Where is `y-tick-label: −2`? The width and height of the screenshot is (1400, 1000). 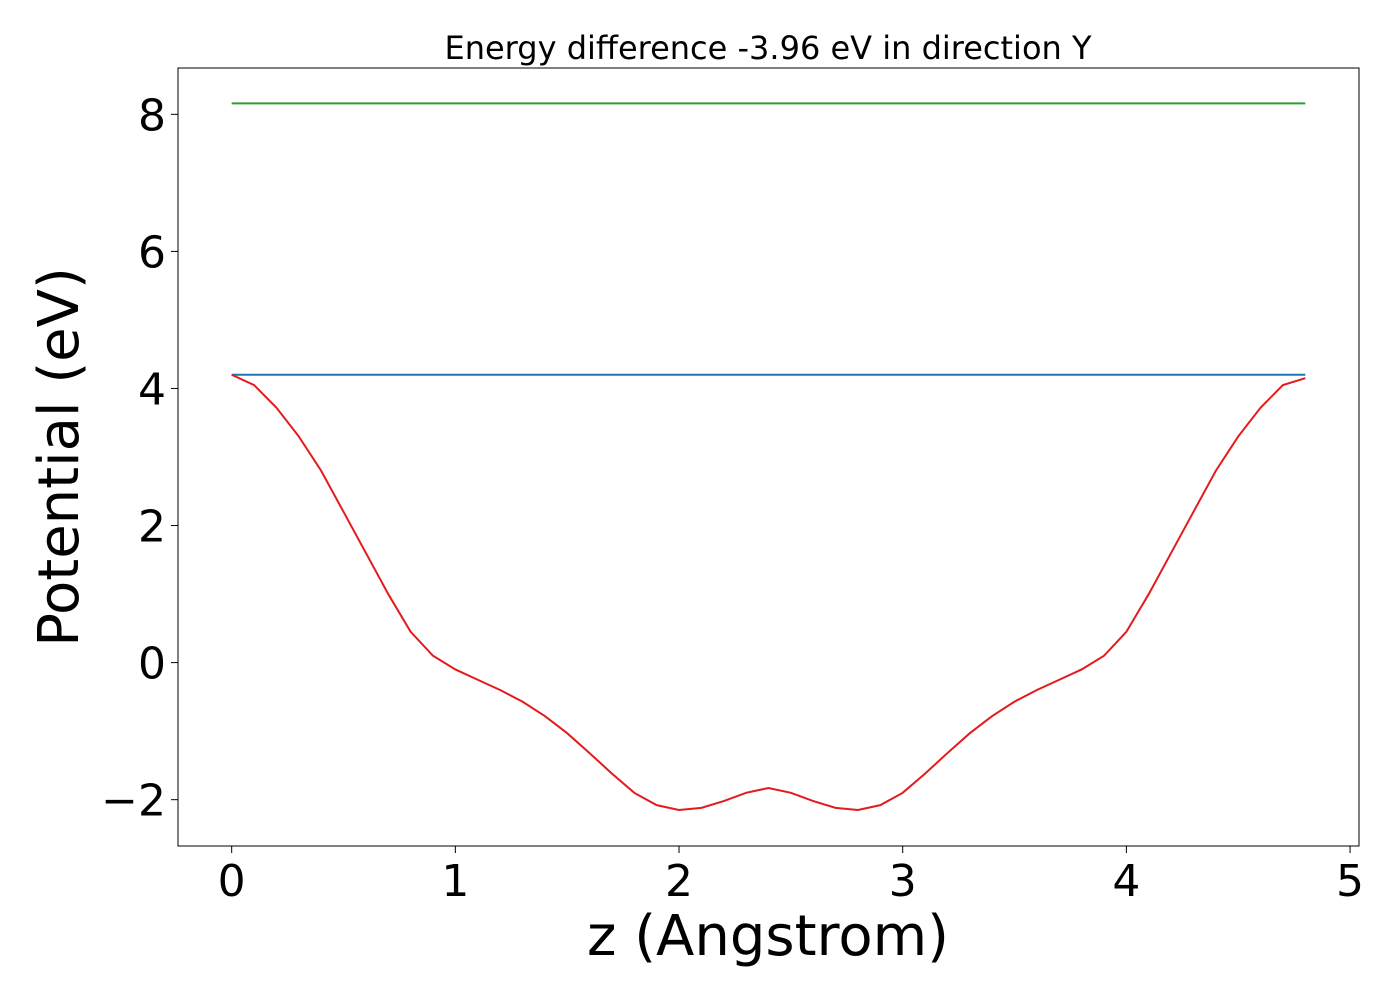 y-tick-label: −2 is located at coordinates (133, 801).